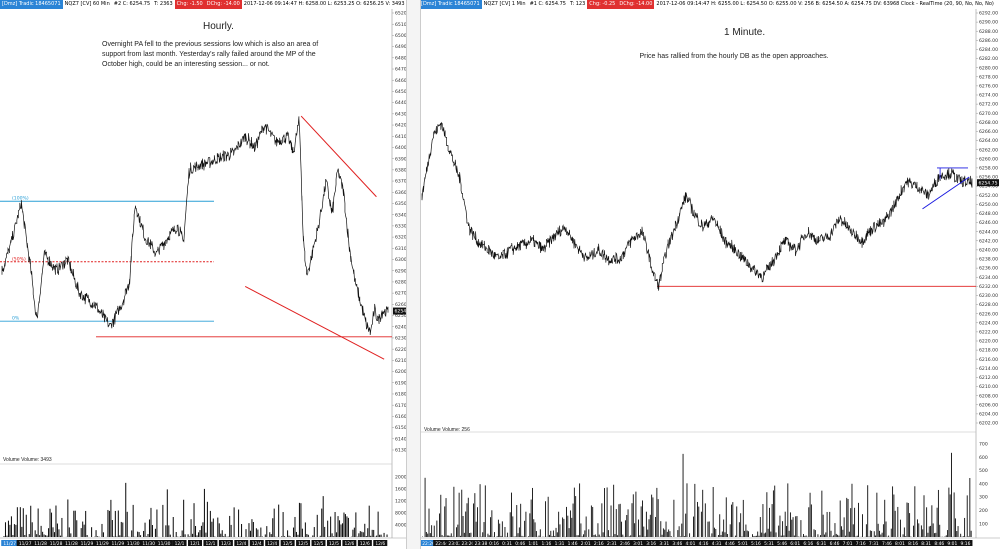 The height and width of the screenshot is (549, 1000). What do you see at coordinates (988, 287) in the screenshot?
I see `price-tick-label: 6232.00` at bounding box center [988, 287].